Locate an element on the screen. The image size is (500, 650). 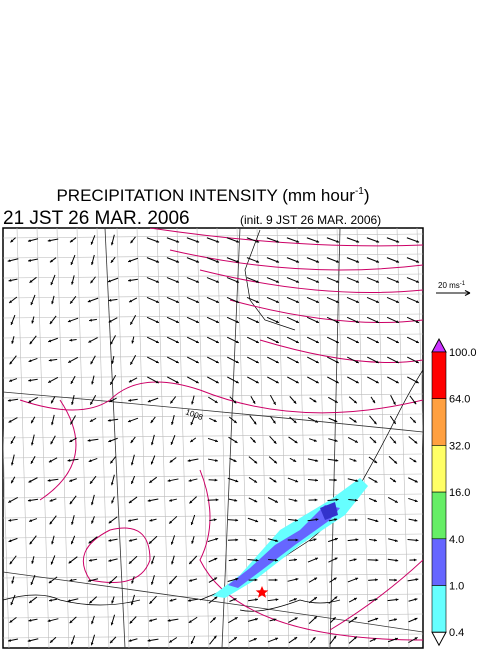
vector-legend: 20 ms-1 is located at coordinates (452, 285).